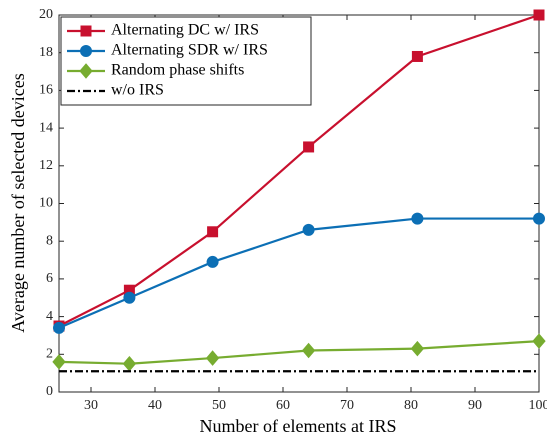 Image resolution: width=547 pixels, height=440 pixels. What do you see at coordinates (219, 405) in the screenshot?
I see `x-tick-label: 50` at bounding box center [219, 405].